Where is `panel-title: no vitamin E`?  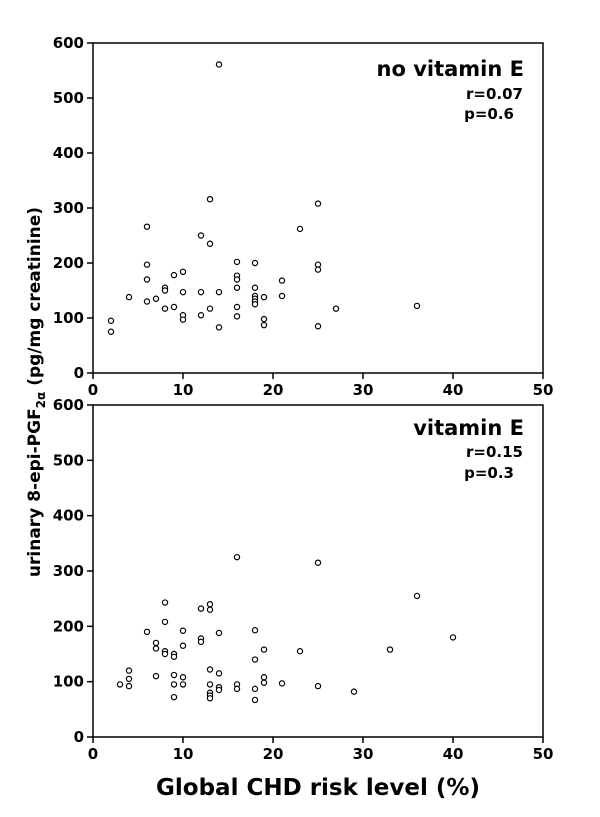 panel-title: no vitamin E is located at coordinates (450, 69).